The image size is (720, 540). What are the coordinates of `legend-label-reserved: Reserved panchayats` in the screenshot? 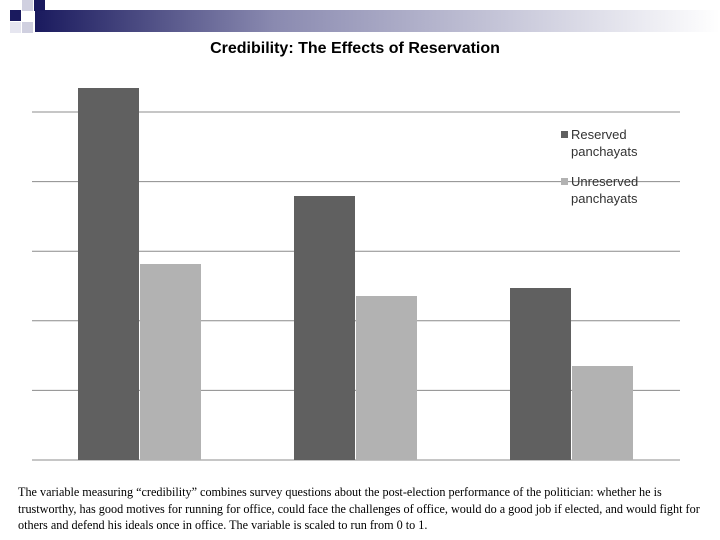 It's located at (604, 143).